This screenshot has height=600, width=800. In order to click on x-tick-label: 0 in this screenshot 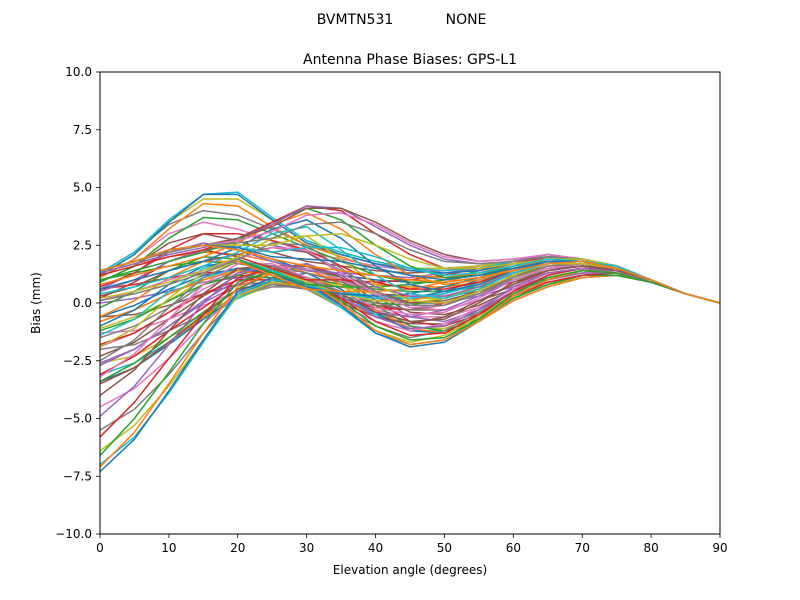, I will do `click(100, 548)`.